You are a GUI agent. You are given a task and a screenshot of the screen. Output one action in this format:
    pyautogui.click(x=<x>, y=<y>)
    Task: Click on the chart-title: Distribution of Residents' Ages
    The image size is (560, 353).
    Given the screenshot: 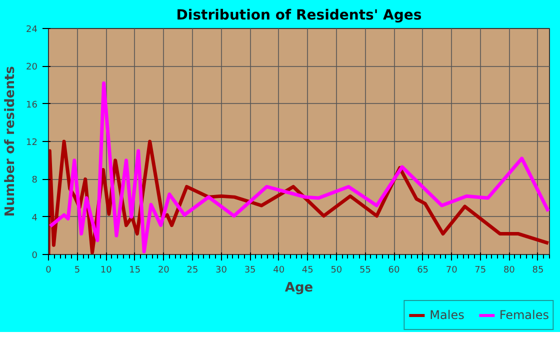 What is the action you would take?
    pyautogui.click(x=299, y=16)
    